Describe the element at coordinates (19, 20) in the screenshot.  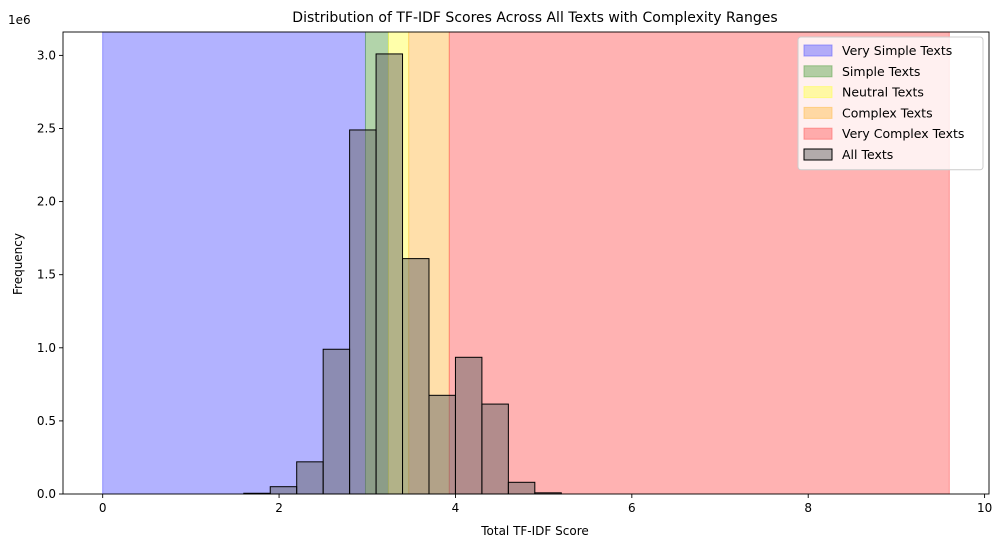
I see `y-axis-offset-label: 1e6` at that location.